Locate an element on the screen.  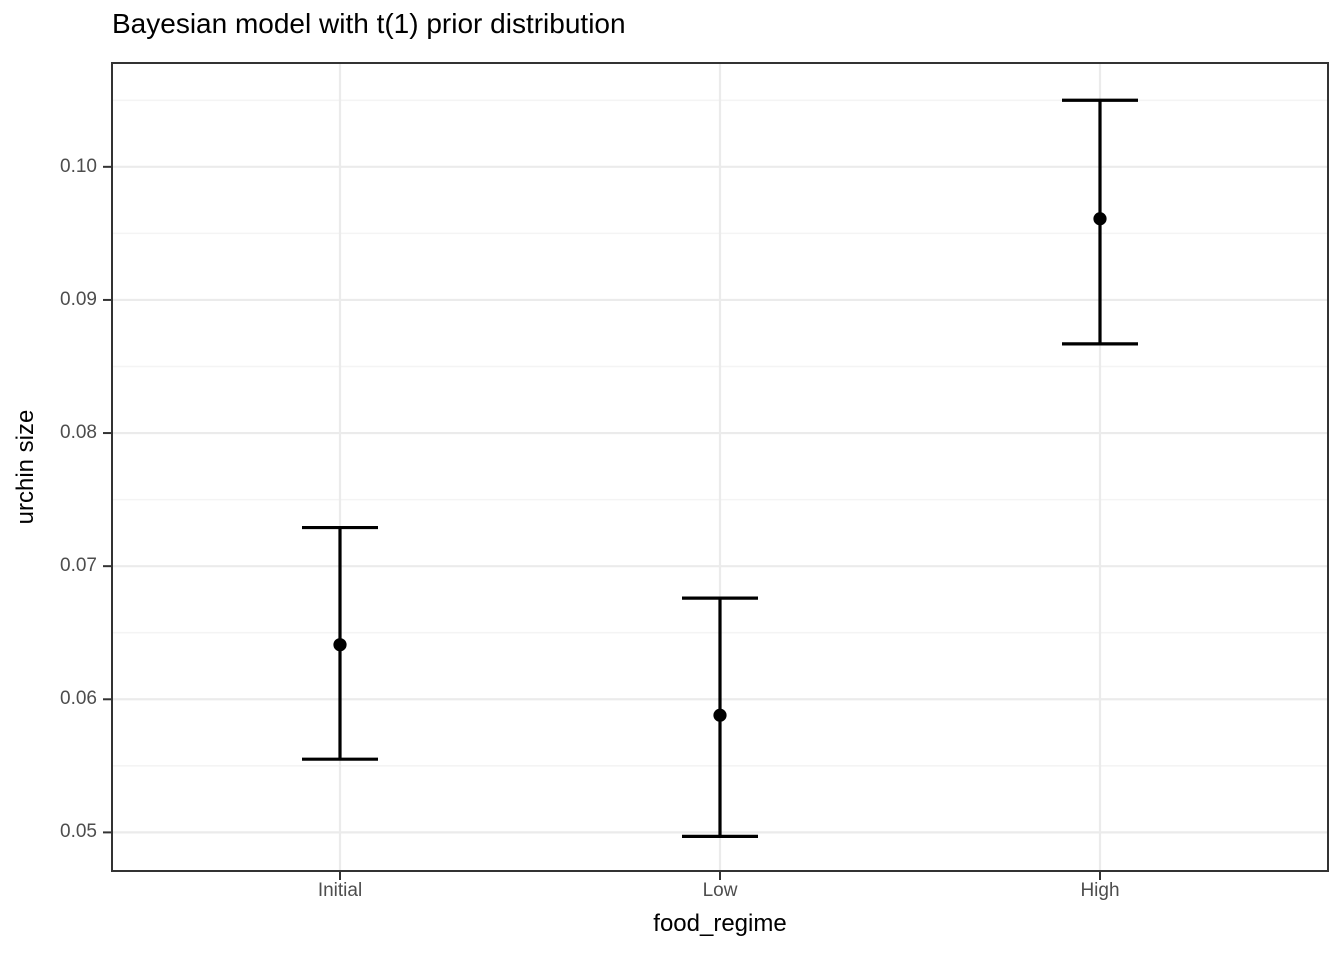
y-tick-label: 0.05 is located at coordinates (78, 832).